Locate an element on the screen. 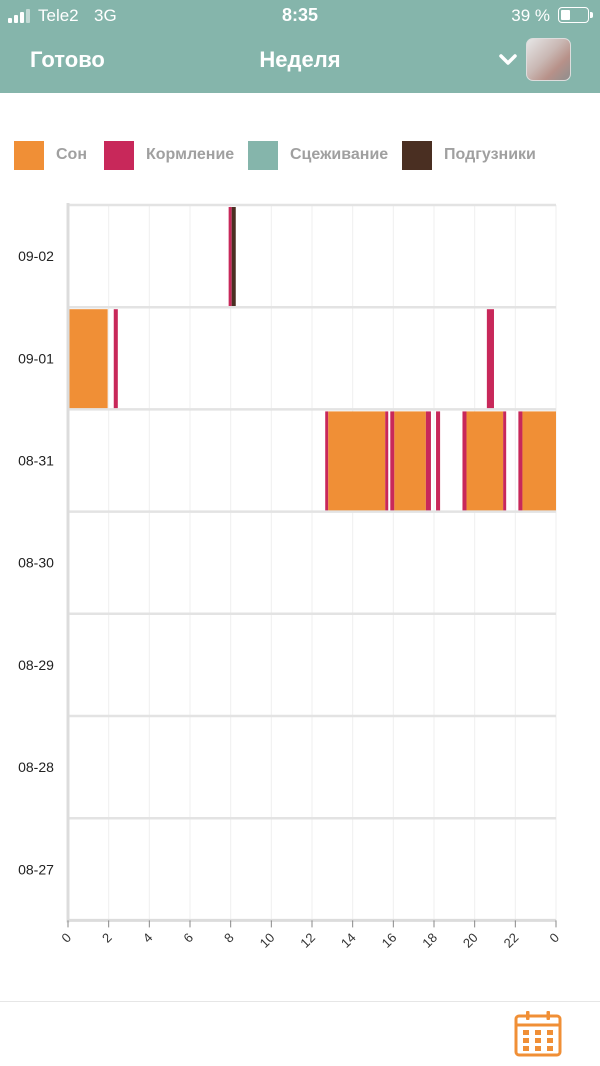 Image resolution: width=600 pixels, height=1066 pixels. legend-item-pumping: Сцеживание is located at coordinates (318, 155).